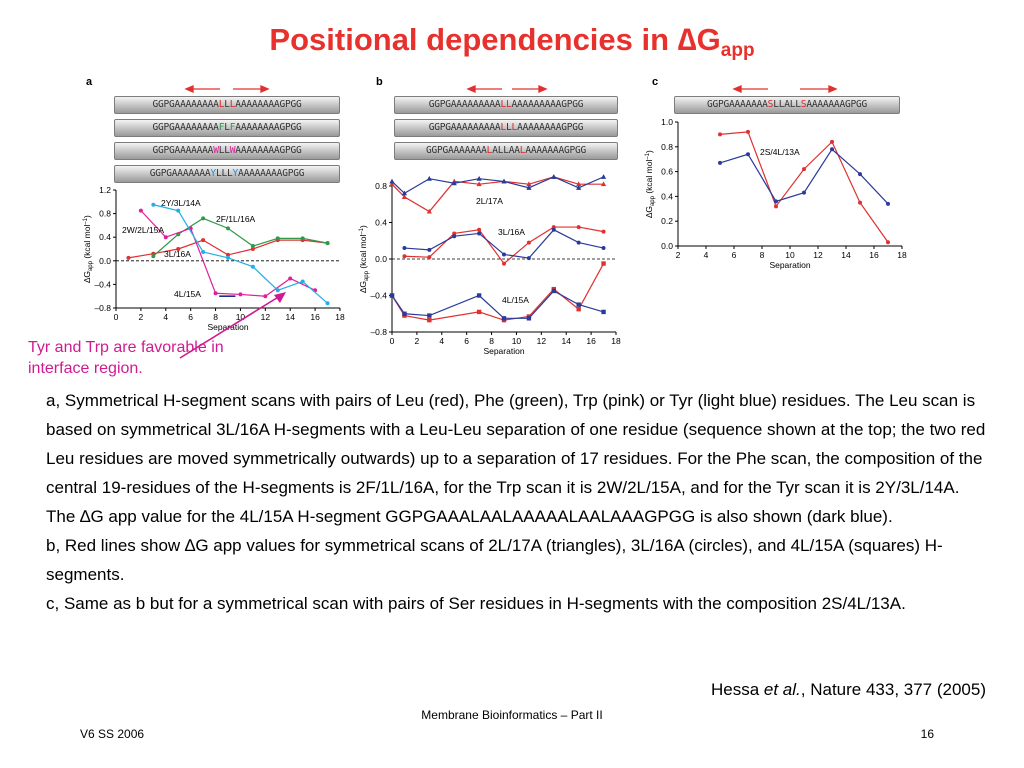 Image resolution: width=1024 pixels, height=768 pixels. Describe the element at coordinates (547, 104) in the screenshot. I see `sequence-segment: AAAAAAAAAGPGG` at that location.